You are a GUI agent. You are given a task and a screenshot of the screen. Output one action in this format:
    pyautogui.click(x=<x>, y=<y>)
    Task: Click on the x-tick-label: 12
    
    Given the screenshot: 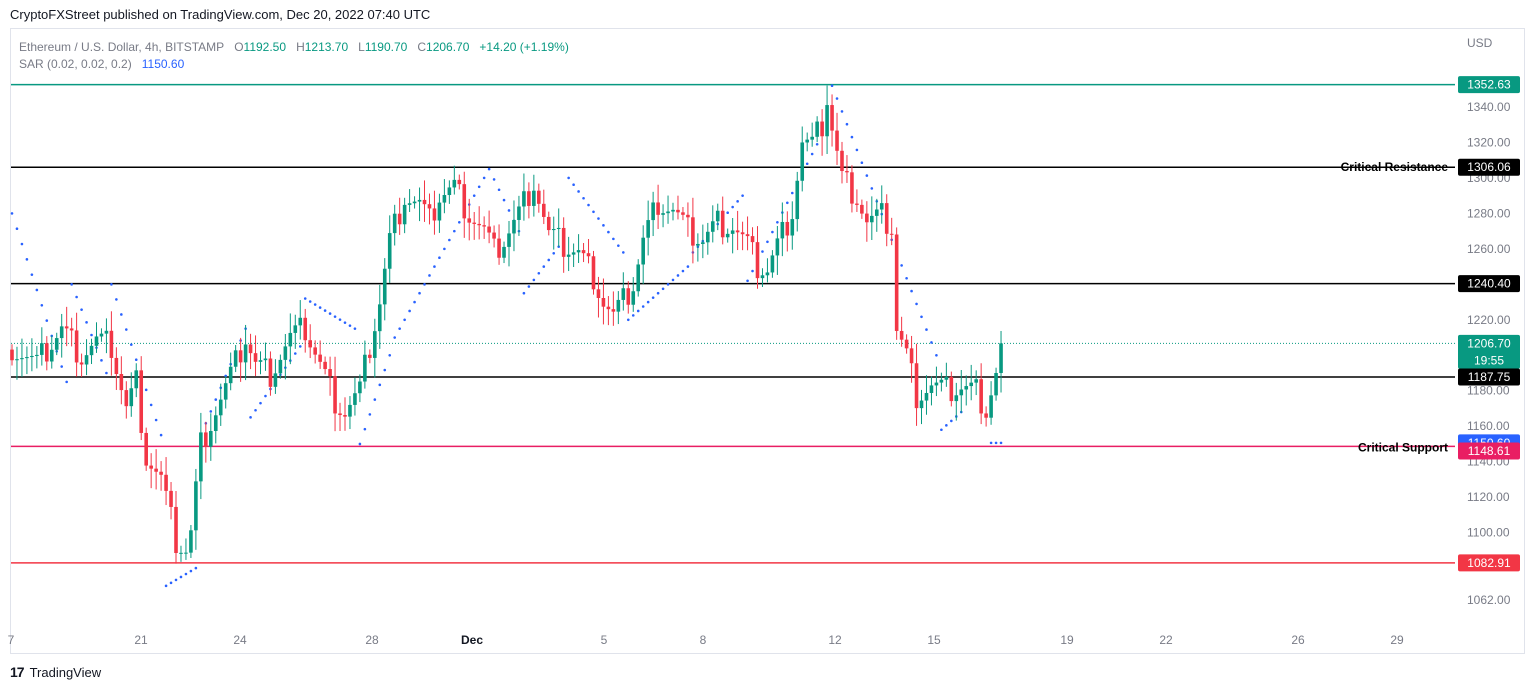 What is the action you would take?
    pyautogui.click(x=835, y=640)
    